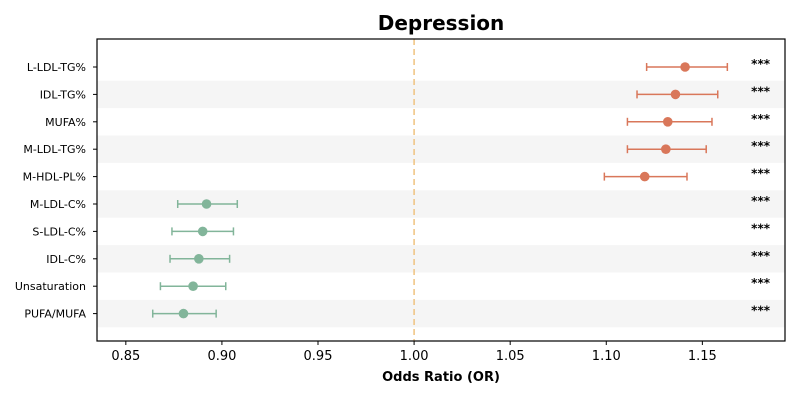  What do you see at coordinates (441, 377) in the screenshot?
I see `x-axis-label: Odds Ratio (OR)` at bounding box center [441, 377].